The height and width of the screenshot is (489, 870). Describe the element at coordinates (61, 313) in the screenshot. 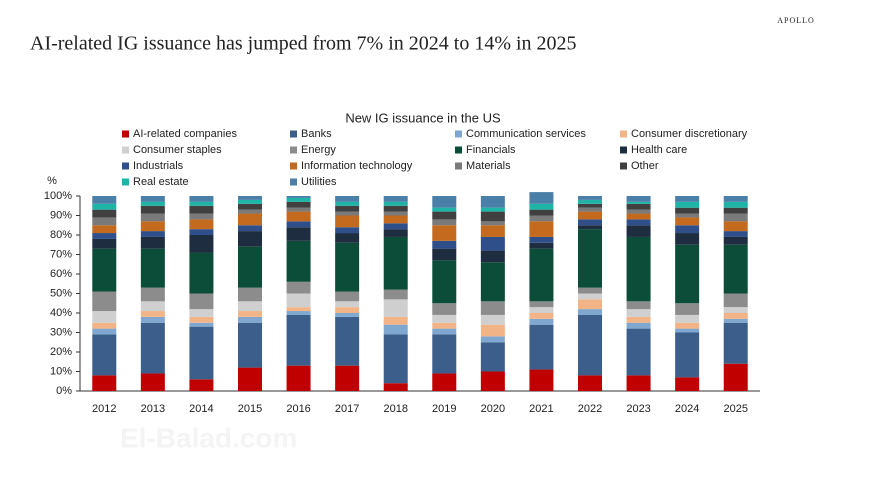

I see `y-tick-label: 40%` at that location.